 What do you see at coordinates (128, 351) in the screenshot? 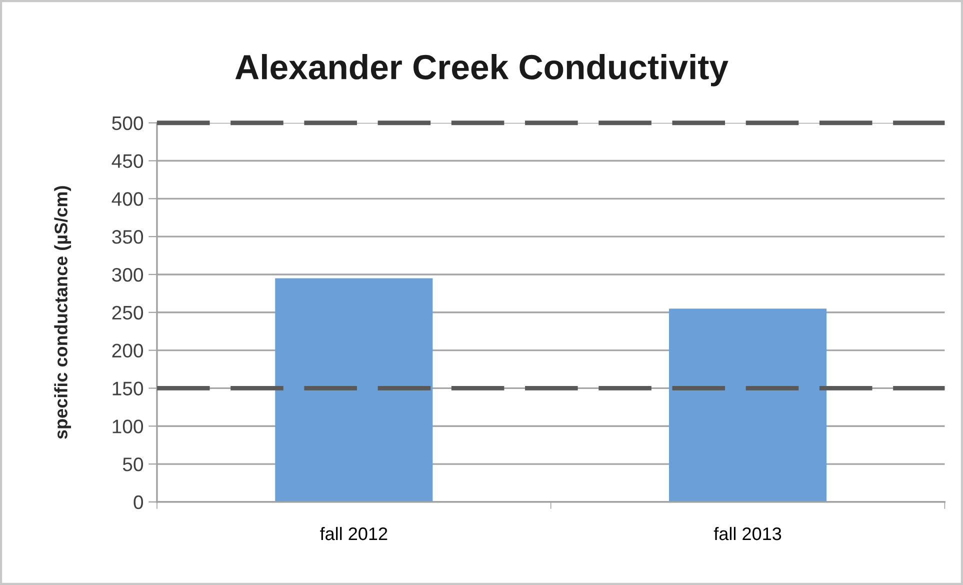
I see `y-tick-label: 200` at bounding box center [128, 351].